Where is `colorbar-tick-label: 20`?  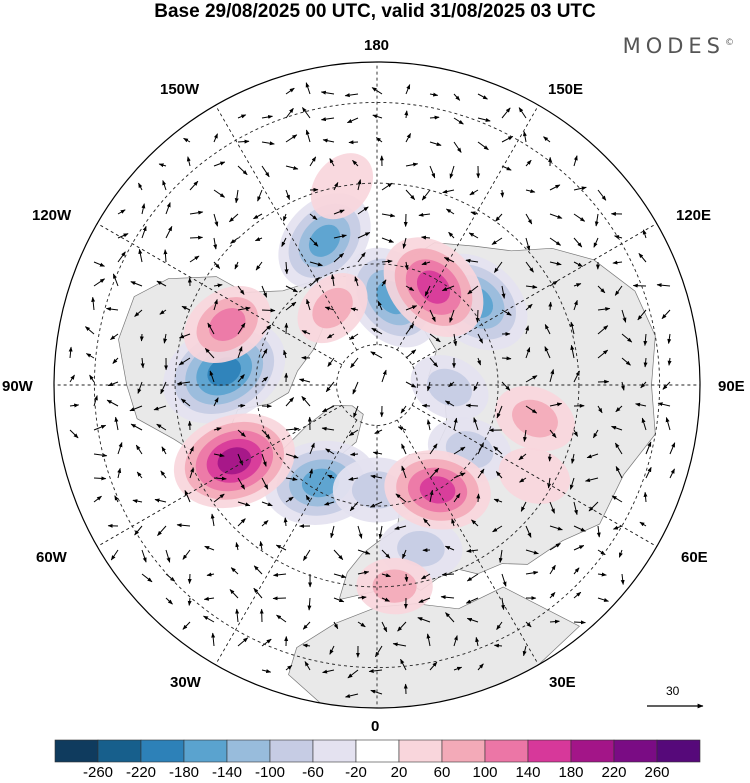 colorbar-tick-label: 20 is located at coordinates (399, 772).